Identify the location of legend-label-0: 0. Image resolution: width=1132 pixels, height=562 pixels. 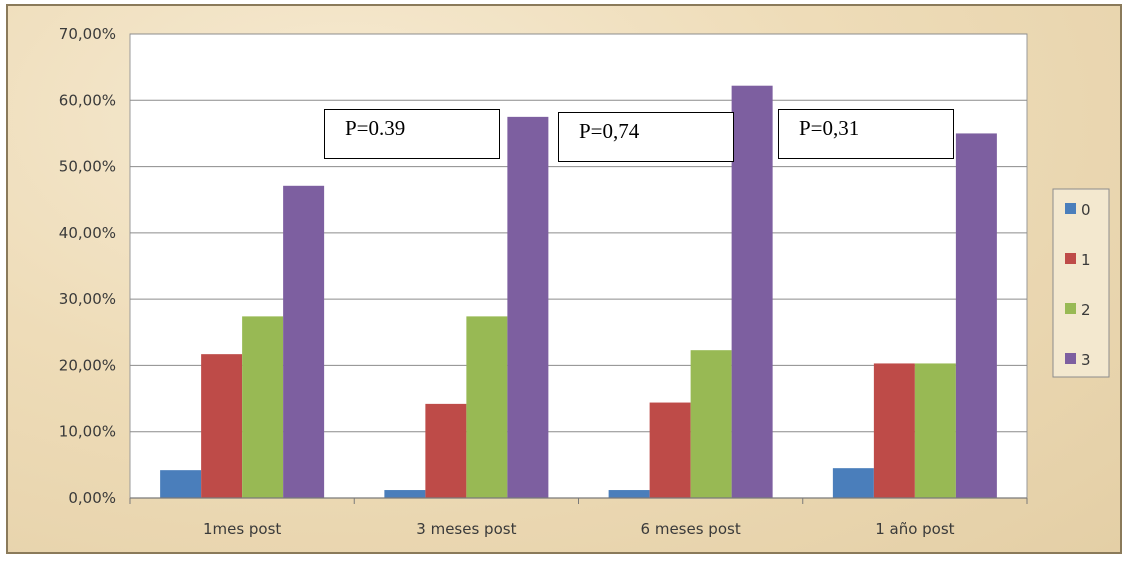
(1086, 210).